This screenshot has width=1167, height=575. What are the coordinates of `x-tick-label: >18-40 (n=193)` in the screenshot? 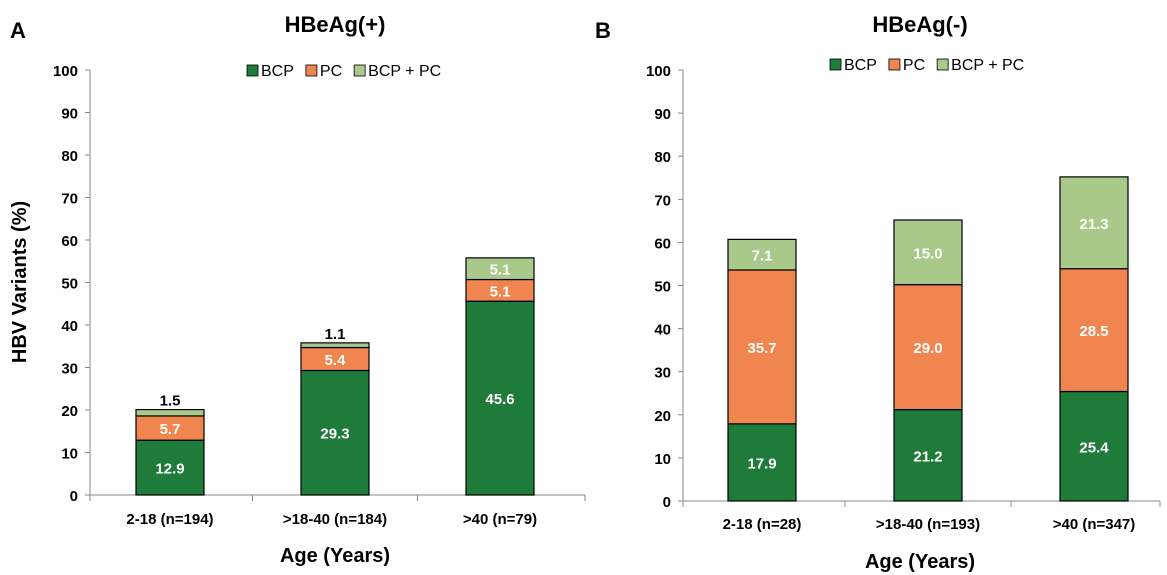 It's located at (928, 524).